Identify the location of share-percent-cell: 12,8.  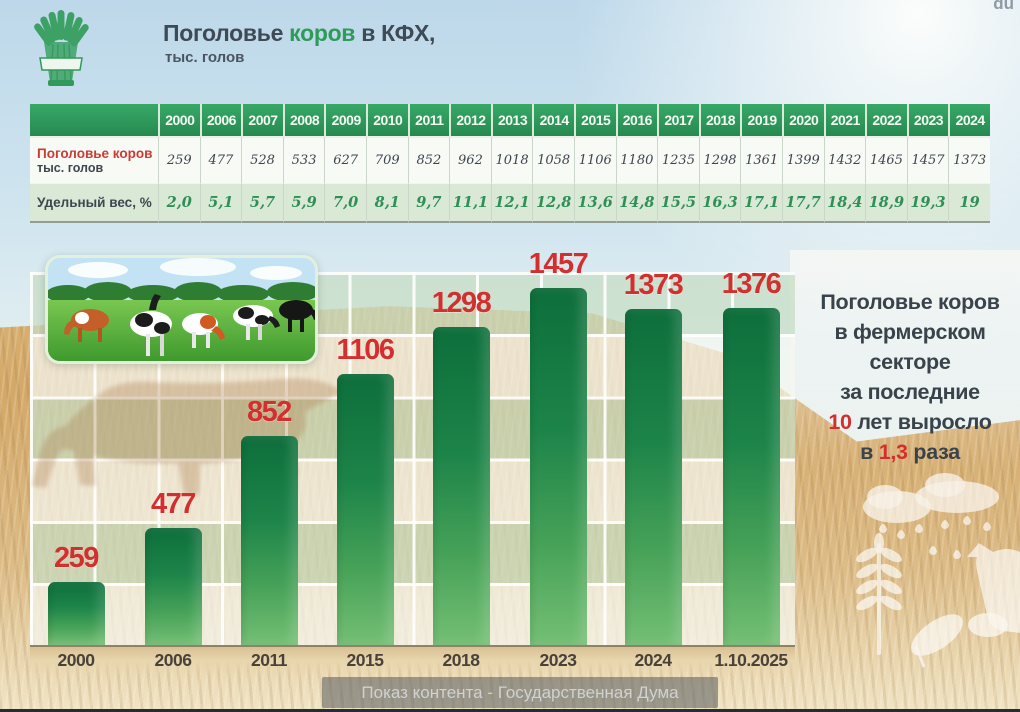
(553, 203).